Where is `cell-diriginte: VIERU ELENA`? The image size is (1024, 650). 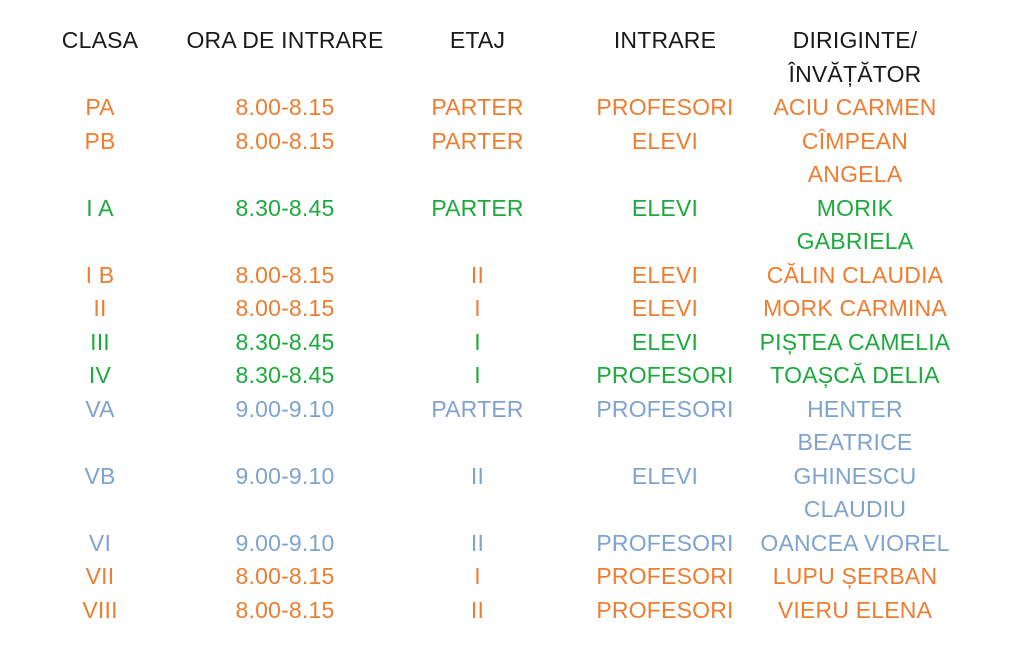 cell-diriginte: VIERU ELENA is located at coordinates (855, 609).